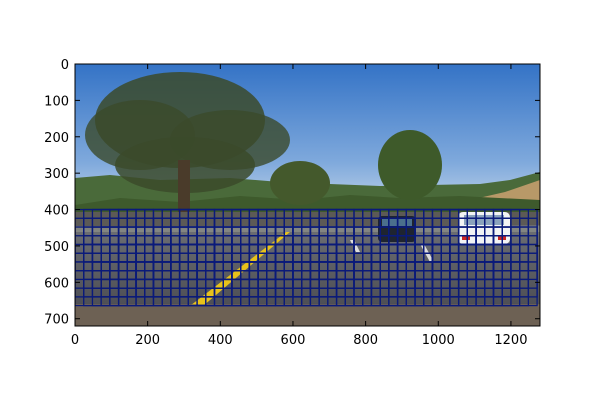 Image resolution: width=600 pixels, height=400 pixels. I want to click on y-tick-label: 700, so click(56, 320).